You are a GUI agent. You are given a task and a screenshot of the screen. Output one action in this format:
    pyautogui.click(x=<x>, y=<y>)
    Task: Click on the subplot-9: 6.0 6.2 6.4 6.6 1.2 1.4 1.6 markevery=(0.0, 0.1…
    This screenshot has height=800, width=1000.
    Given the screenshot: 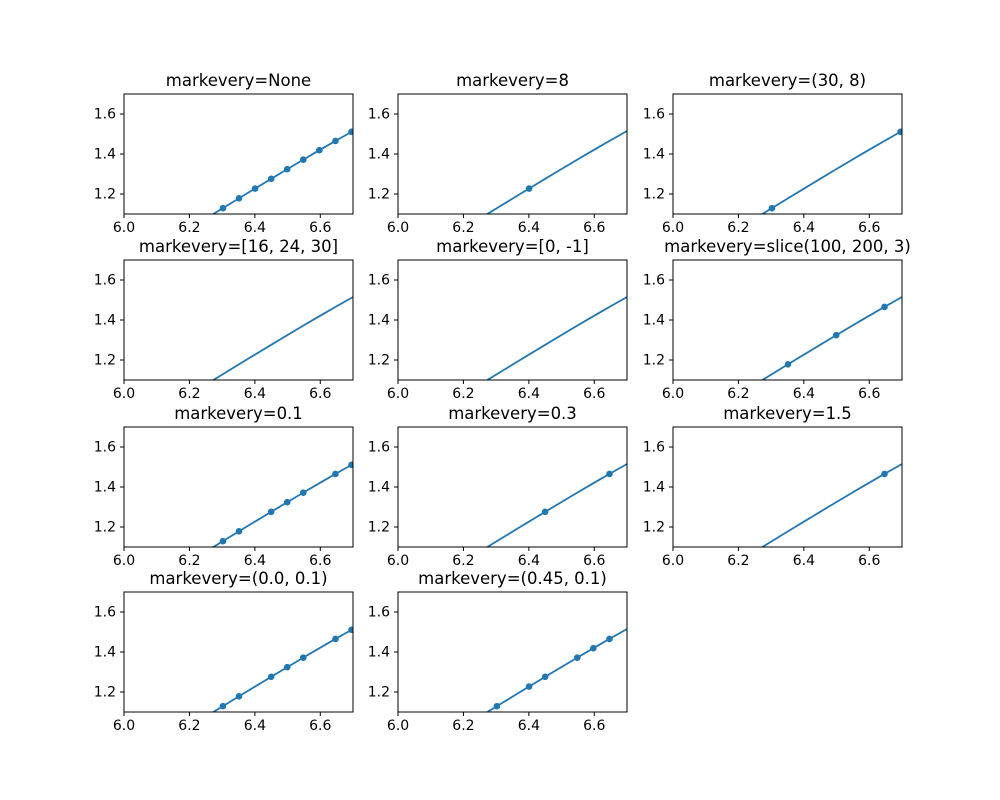 What is the action you would take?
    pyautogui.click(x=224, y=651)
    